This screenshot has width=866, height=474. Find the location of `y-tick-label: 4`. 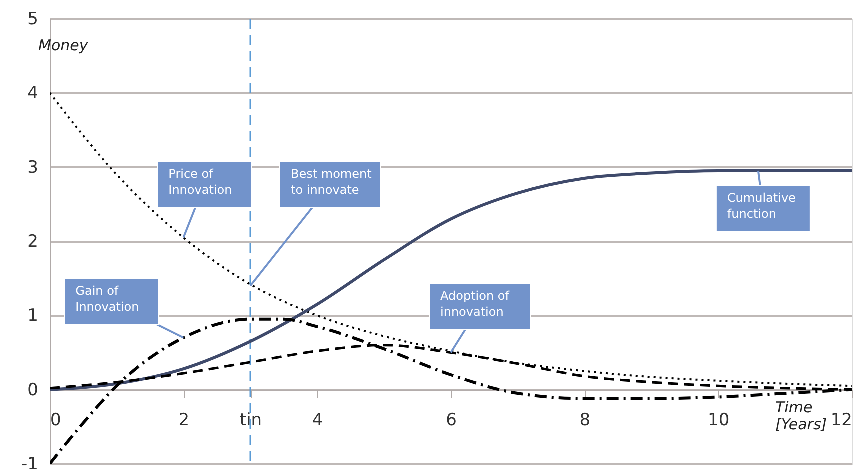

y-tick-label: 4 is located at coordinates (33, 94).